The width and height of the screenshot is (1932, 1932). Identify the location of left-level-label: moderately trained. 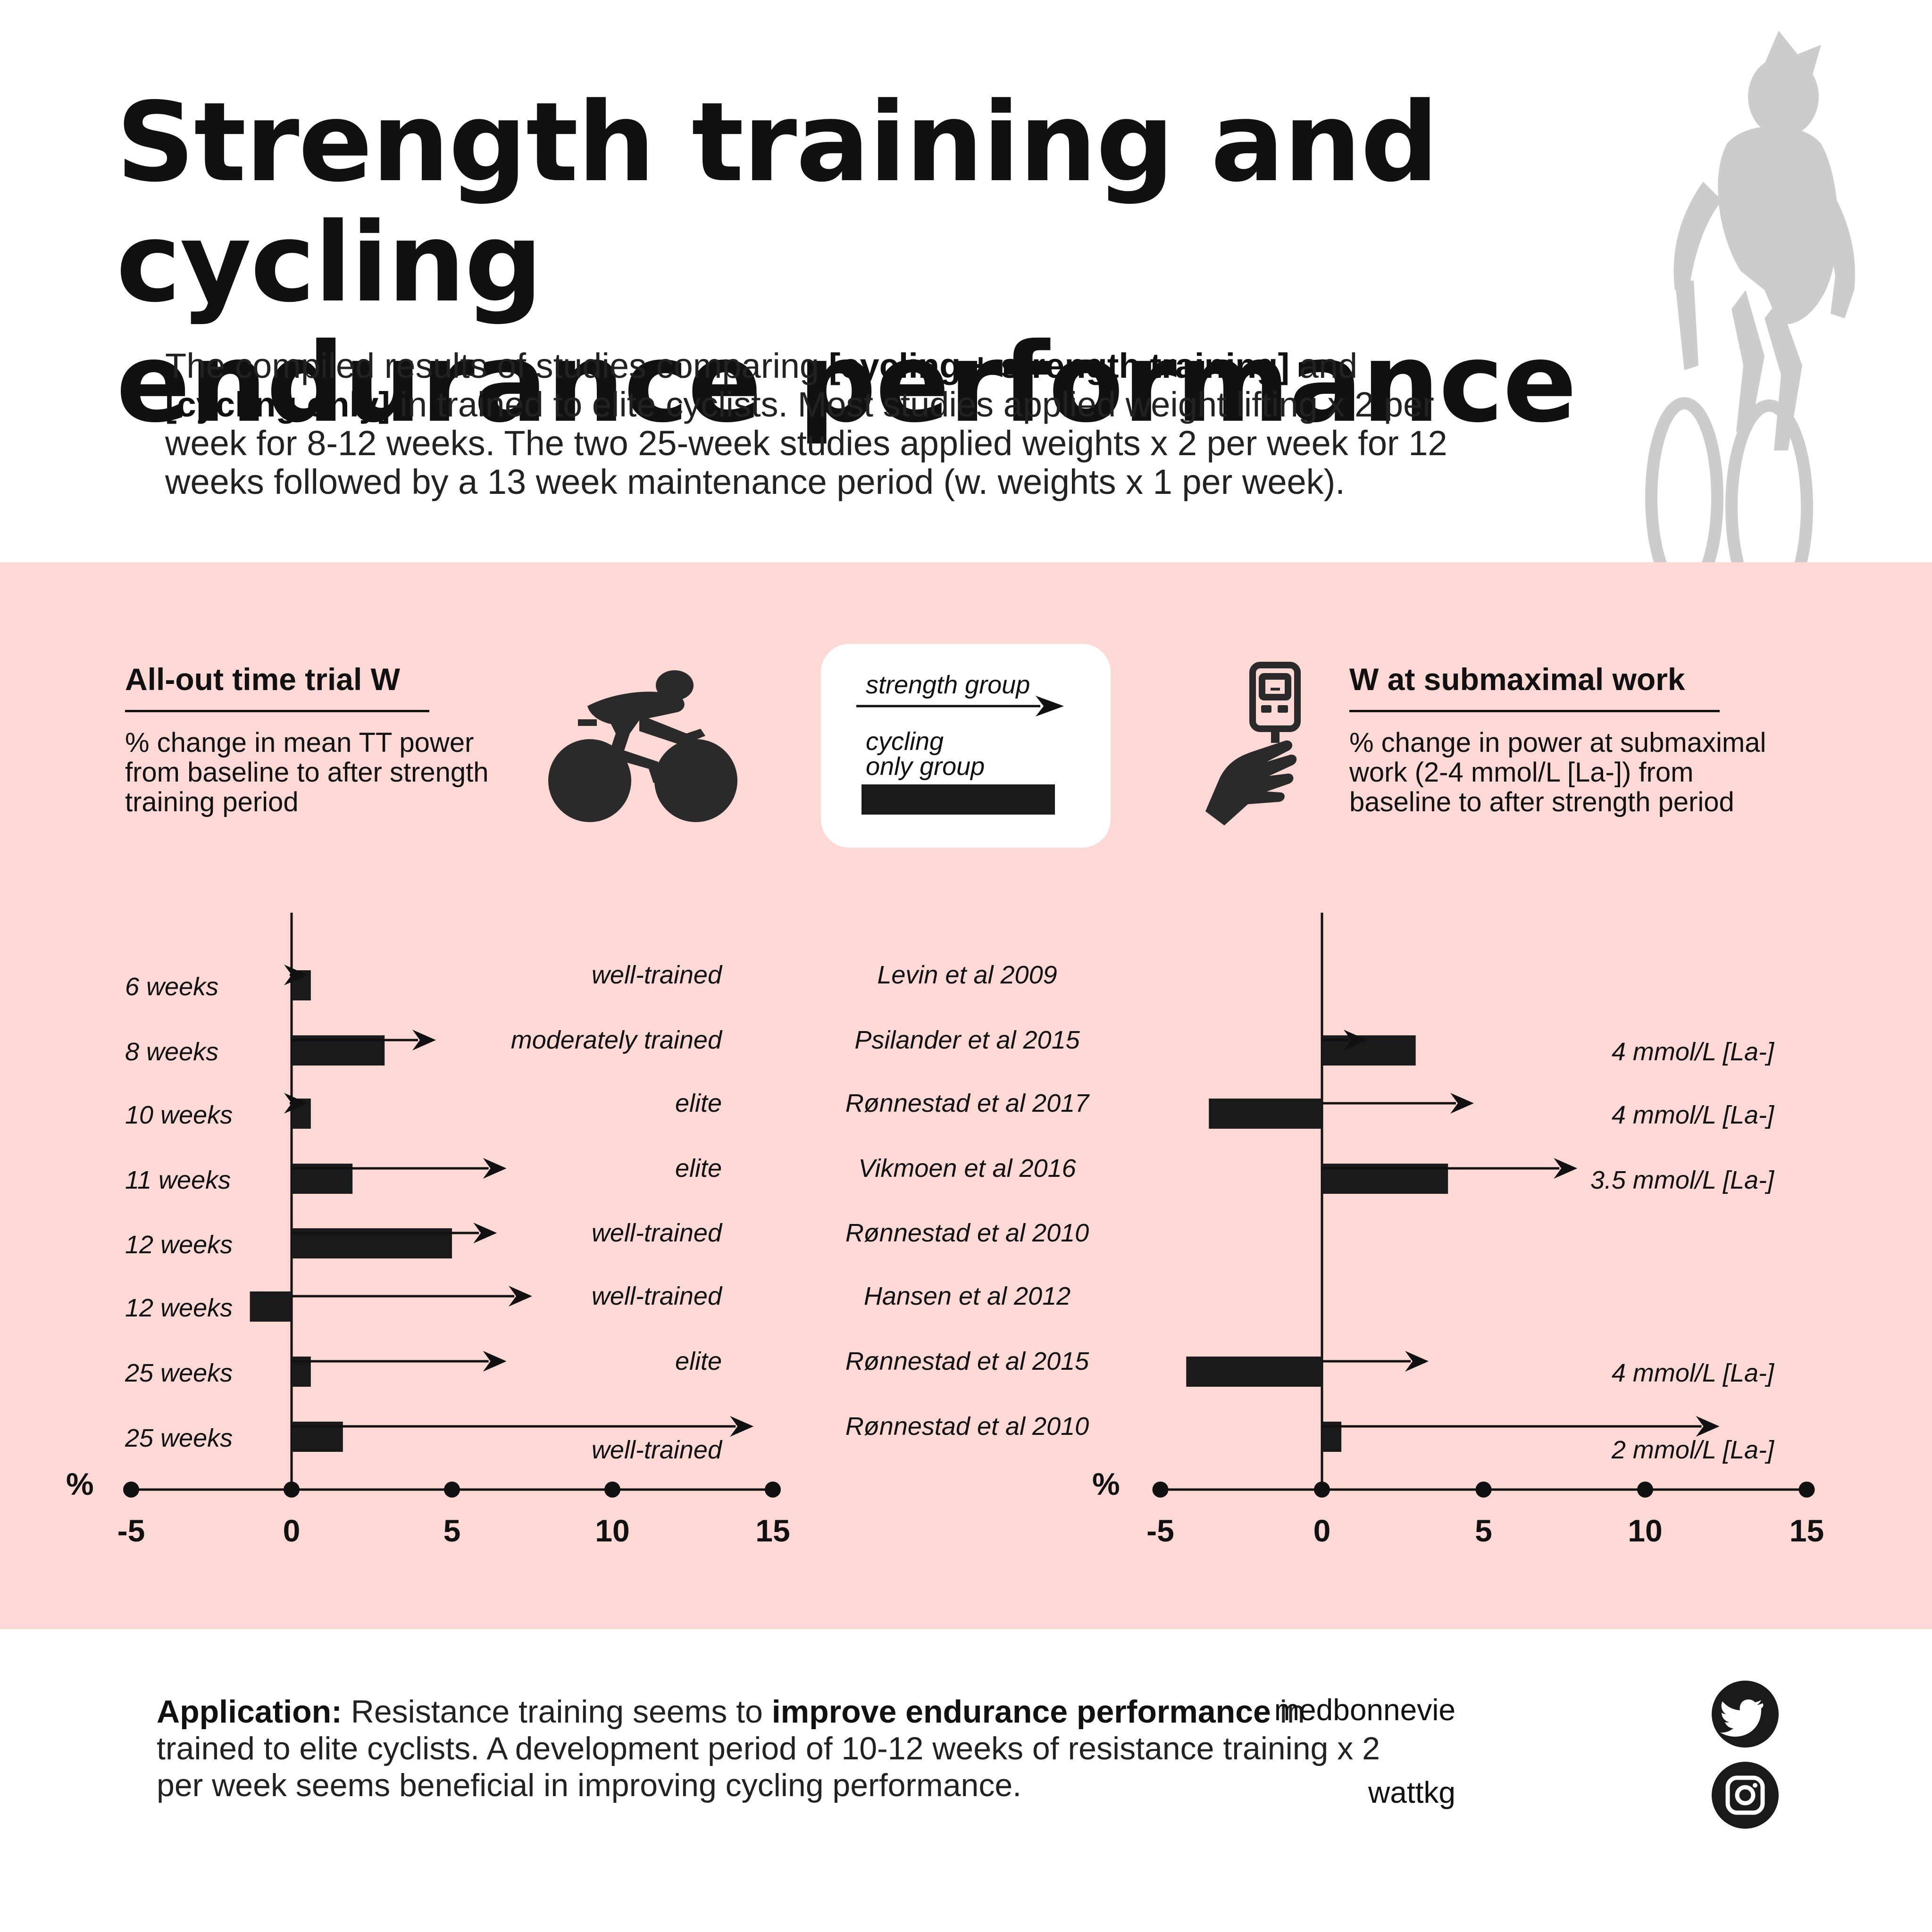
(616, 1040).